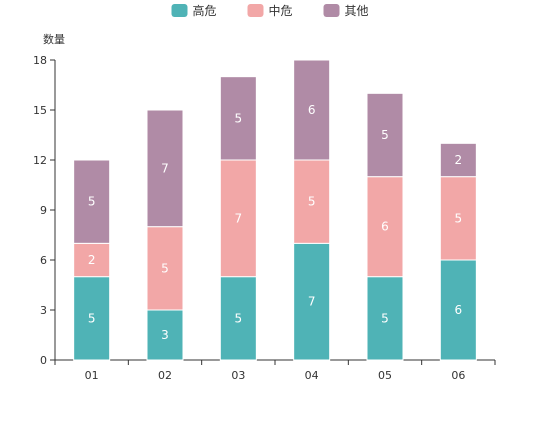  Describe the element at coordinates (165, 375) in the screenshot. I see `x-tick-label: 02` at that location.